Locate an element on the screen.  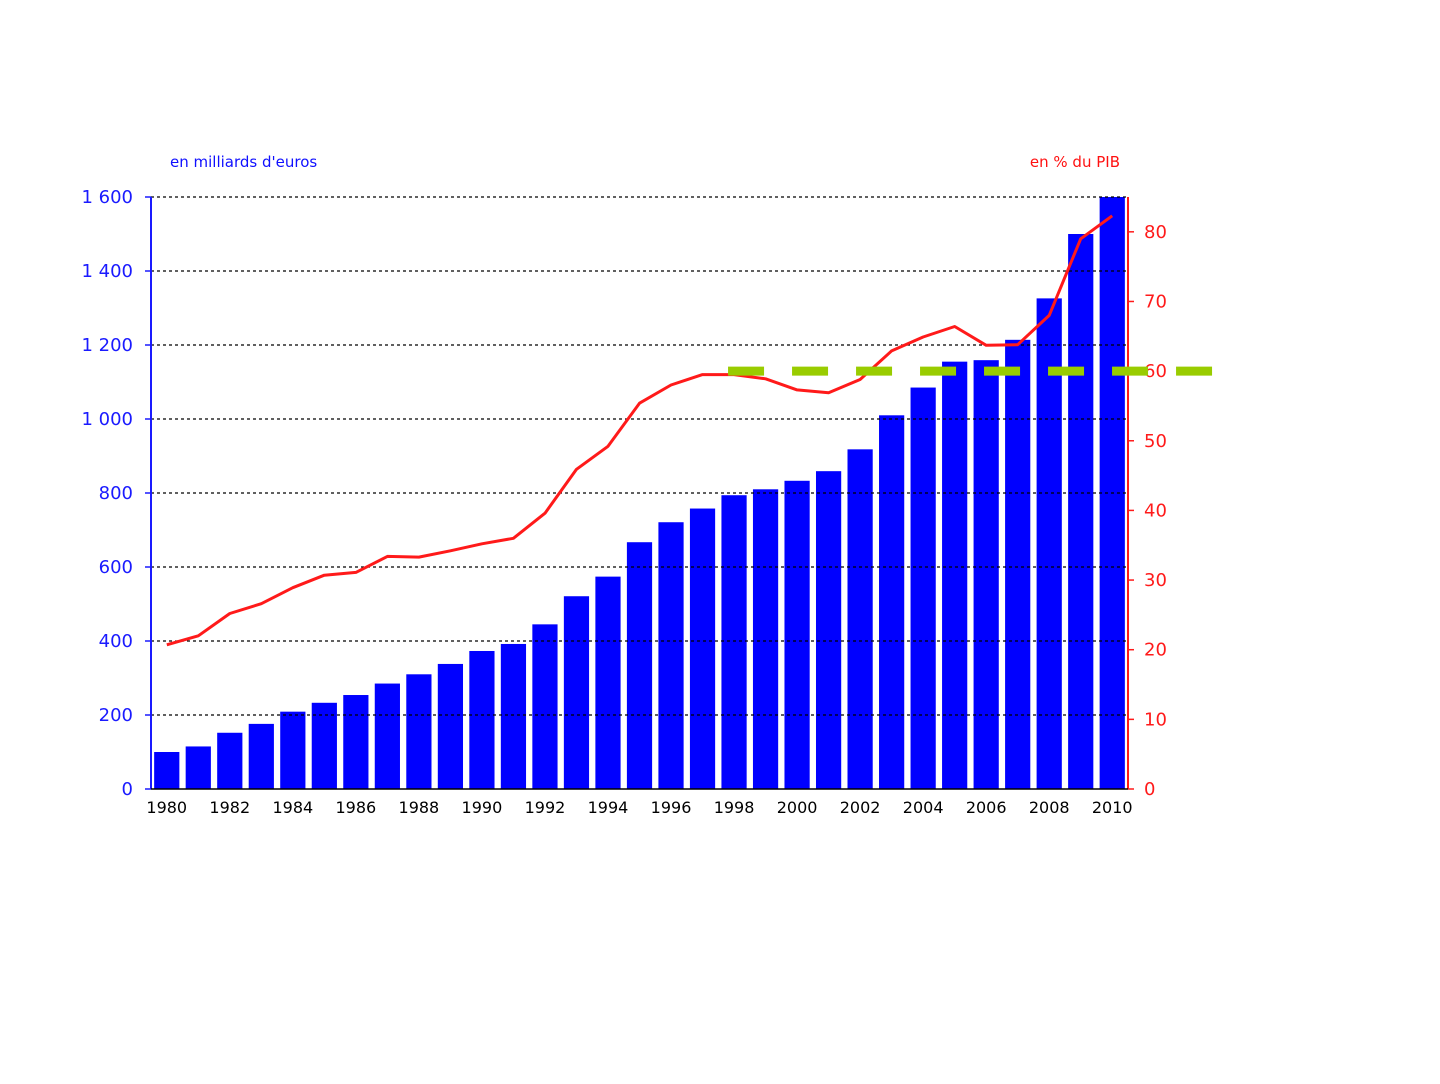
x-tick-label: 1992 is located at coordinates (545, 807).